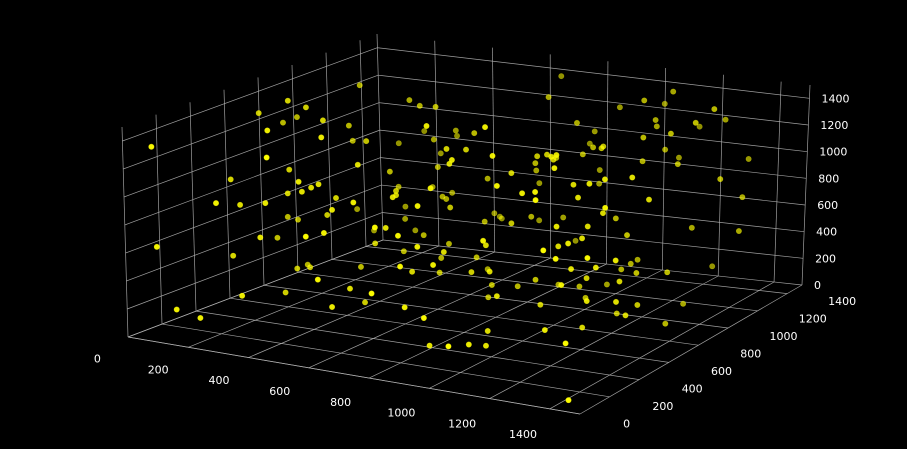  What do you see at coordinates (834, 125) in the screenshot?
I see `z-tick-label: 1200` at bounding box center [834, 125].